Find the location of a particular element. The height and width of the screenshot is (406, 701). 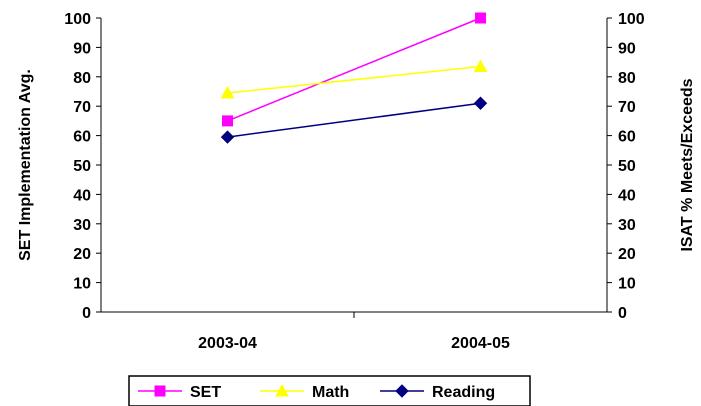

y-tick-label: 10 is located at coordinates (82, 284).